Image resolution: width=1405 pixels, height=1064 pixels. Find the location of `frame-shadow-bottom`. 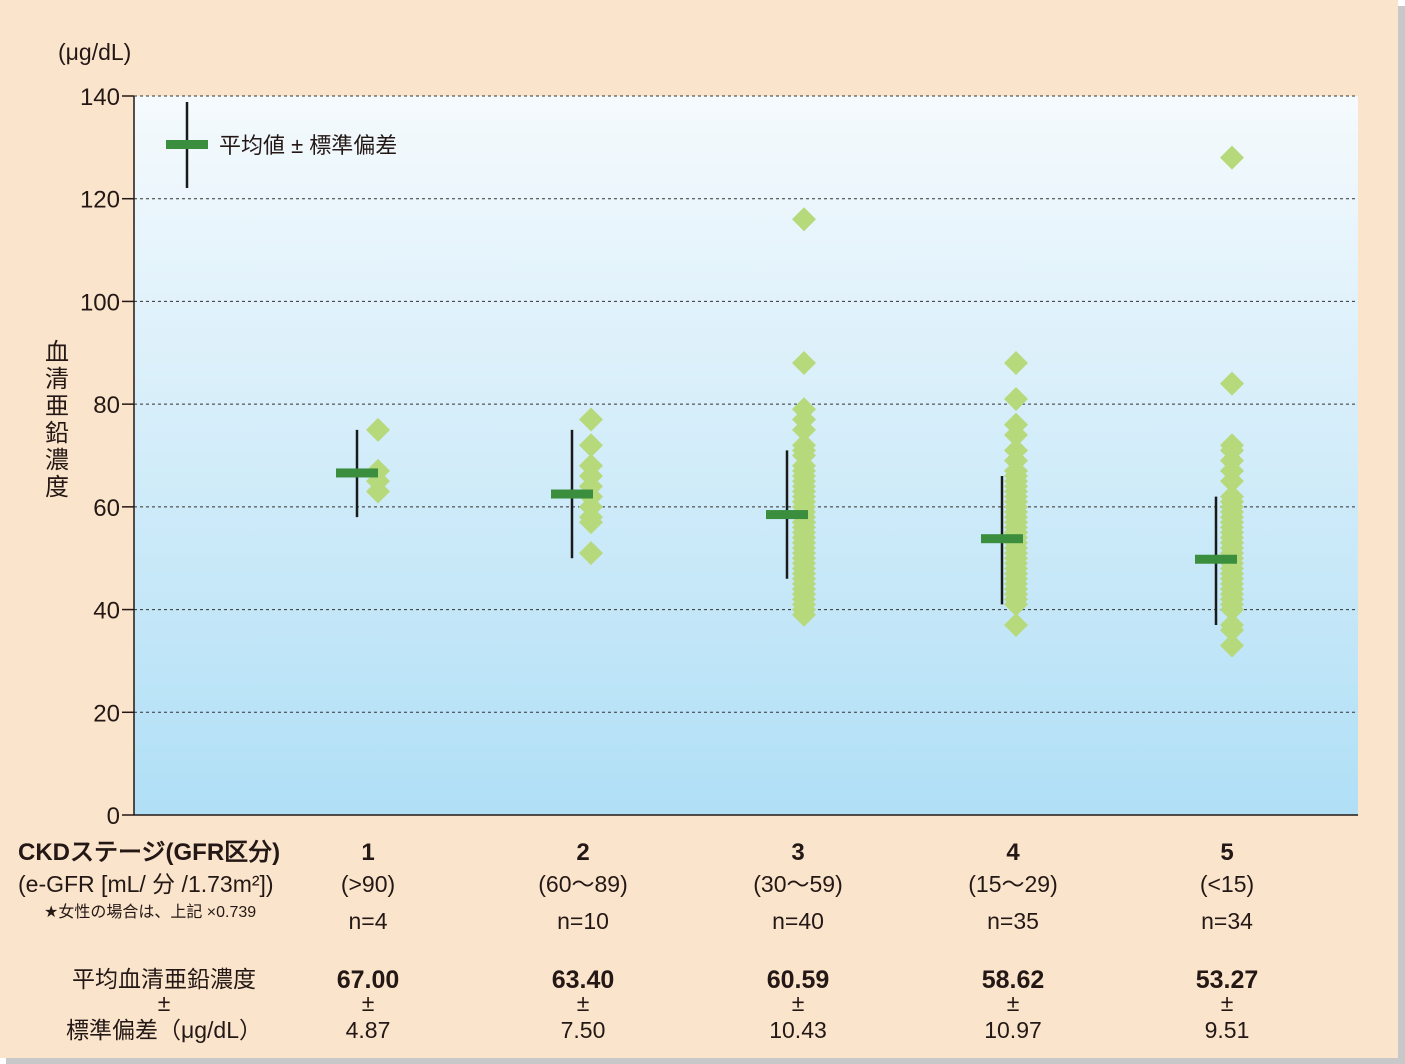

frame-shadow-bottom is located at coordinates (705, 1061).